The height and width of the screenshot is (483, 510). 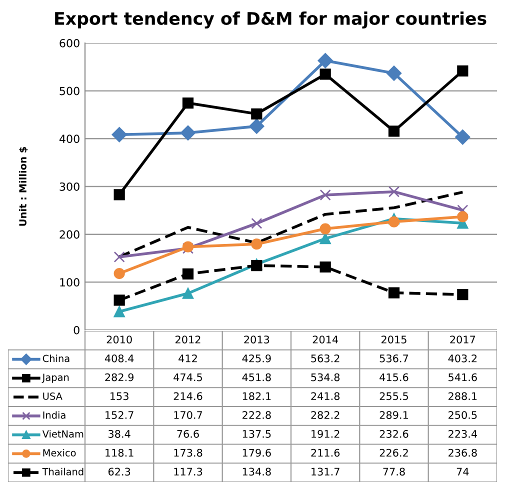 I want to click on data-label: 226.2, so click(x=394, y=452).